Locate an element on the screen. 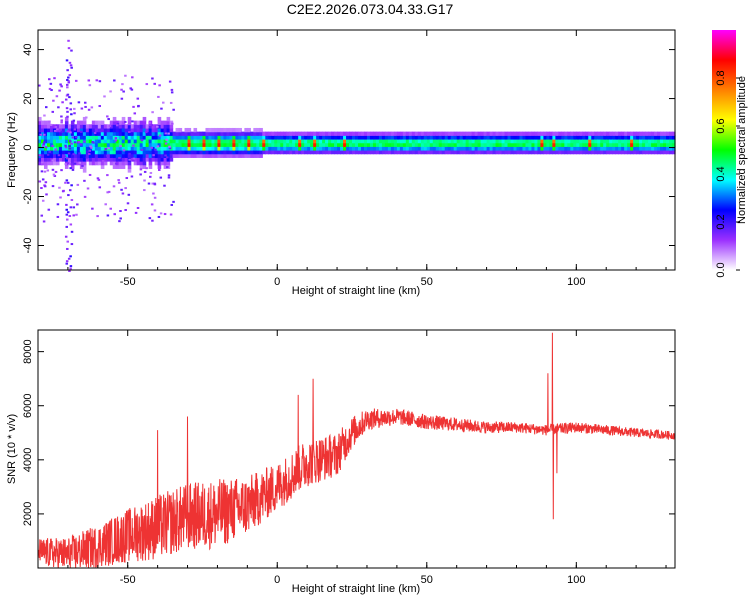 This screenshot has height=600, width=750. y-tick-label: -20 is located at coordinates (28, 197).